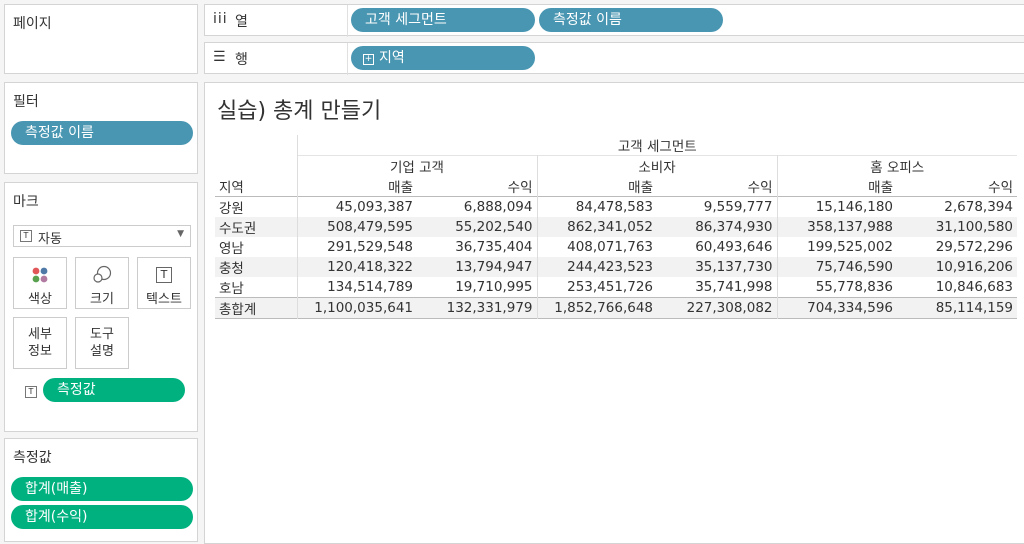  I want to click on table-cell: 508,479,595, so click(370, 227).